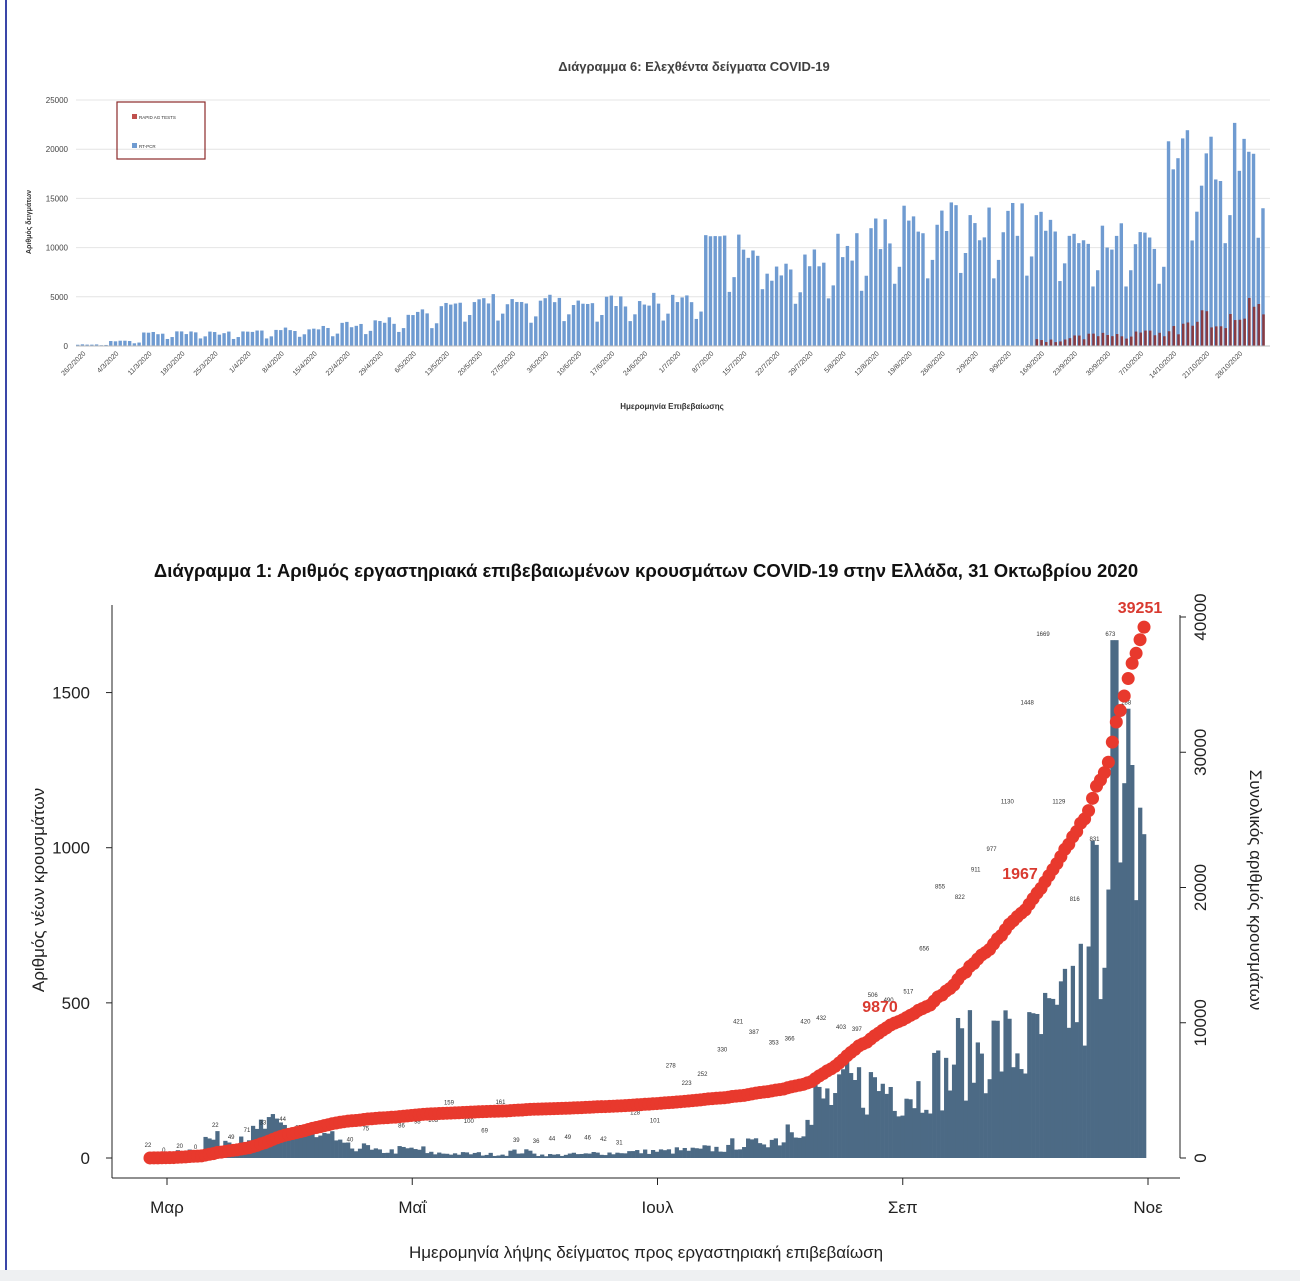 The image size is (1300, 1281). What do you see at coordinates (587, 1139) in the screenshot?
I see `cases-bar-value-label: 46` at bounding box center [587, 1139].